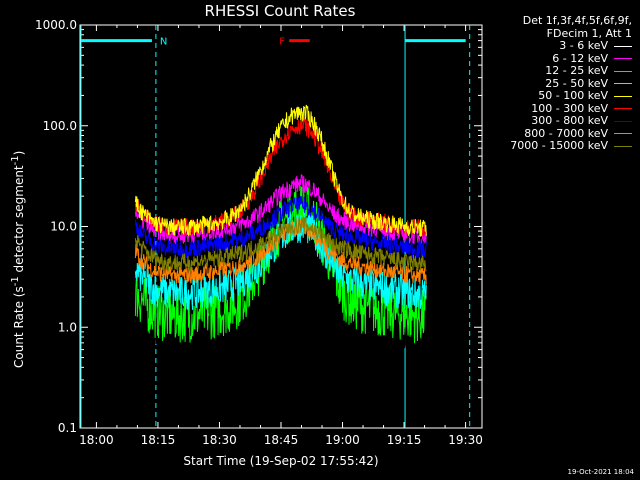 This screenshot has height=480, width=640. Describe the element at coordinates (63, 227) in the screenshot. I see `y-tick-label: 10.0` at that location.